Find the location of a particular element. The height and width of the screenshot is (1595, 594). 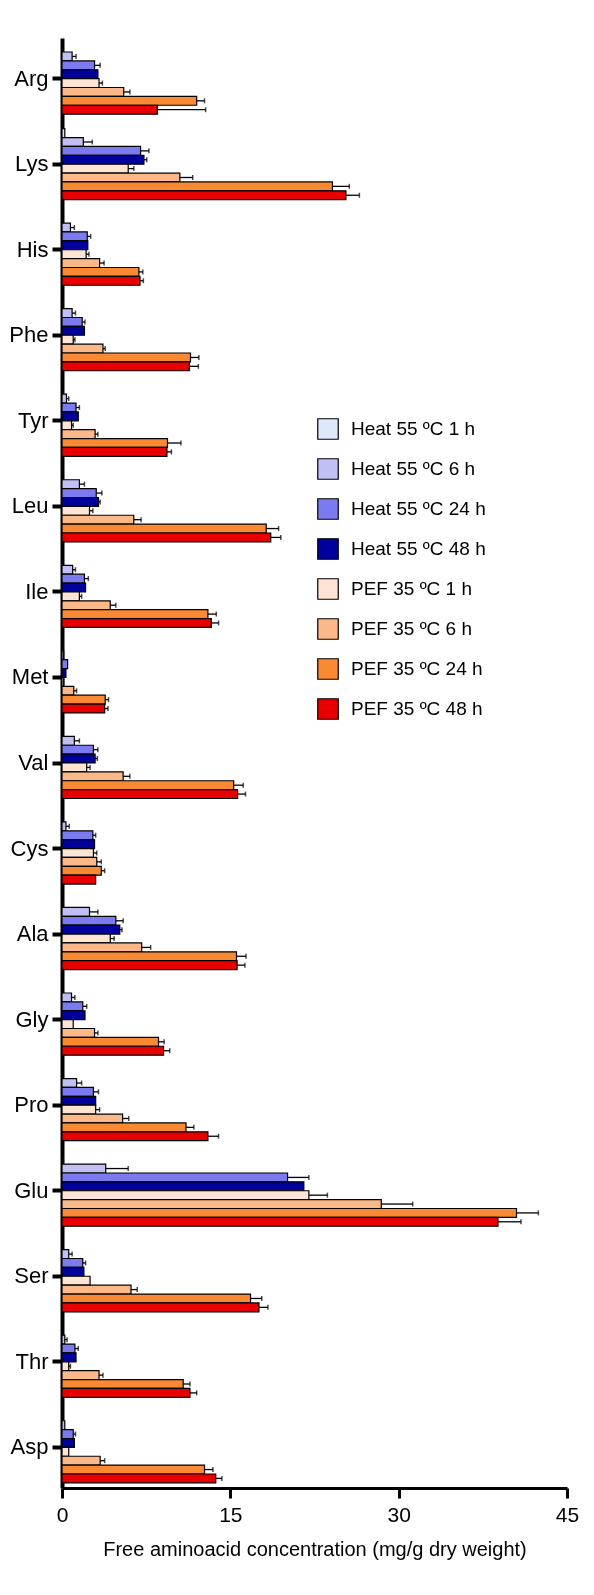

y-tick-label: Glu is located at coordinates (31, 1190).